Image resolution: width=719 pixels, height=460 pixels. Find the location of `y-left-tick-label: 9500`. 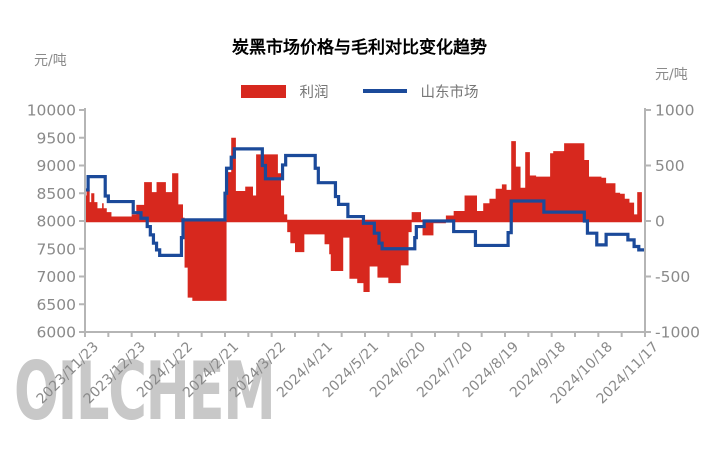

y-left-tick-label: 9500 is located at coordinates (56, 138).